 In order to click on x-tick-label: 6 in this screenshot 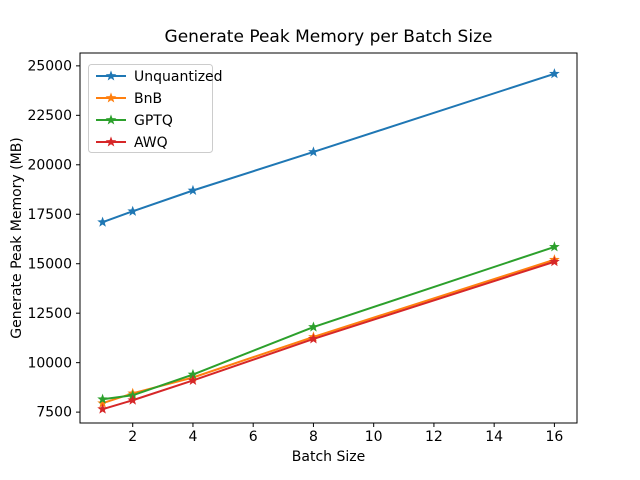, I will do `click(253, 437)`.